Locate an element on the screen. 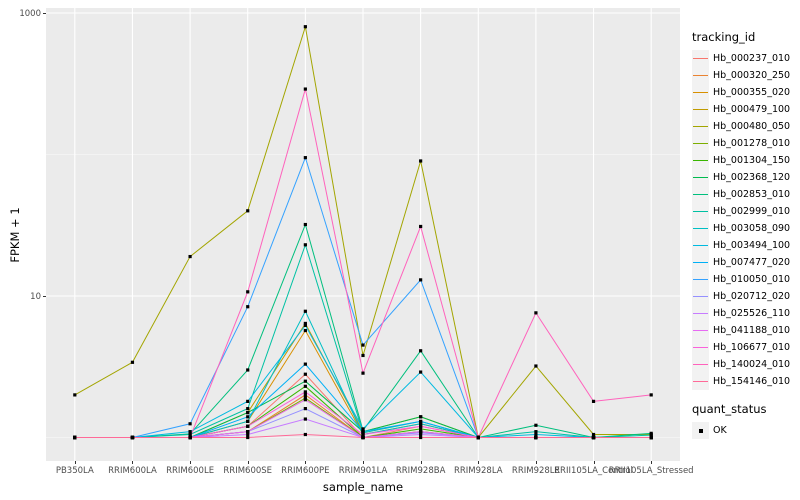 The image size is (800, 500). y-axis-title: FPKM + 1 is located at coordinates (15, 235).